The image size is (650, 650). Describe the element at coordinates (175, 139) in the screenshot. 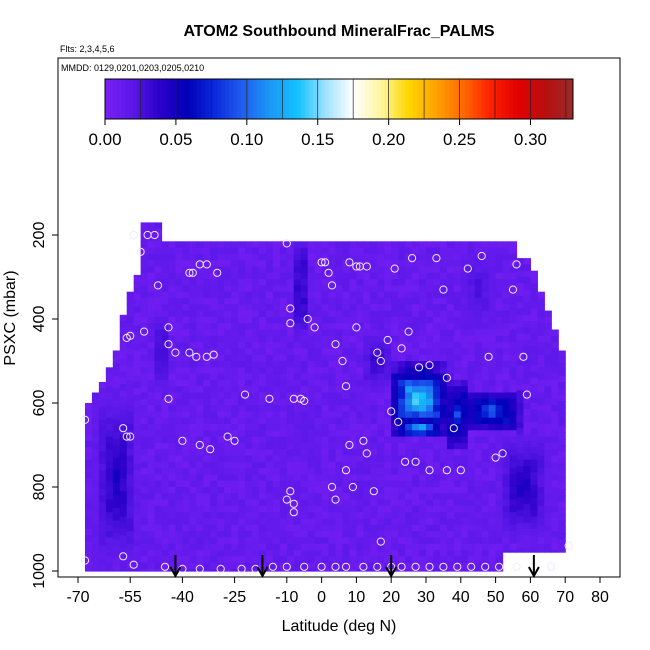

I see `colorbar-tick-label: 0.05` at that location.